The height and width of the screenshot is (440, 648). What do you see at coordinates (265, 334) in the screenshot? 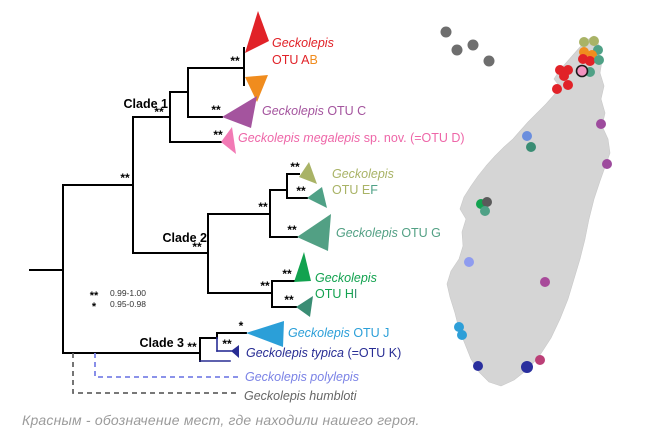
I see `clade-wedge-otu-j` at bounding box center [265, 334].